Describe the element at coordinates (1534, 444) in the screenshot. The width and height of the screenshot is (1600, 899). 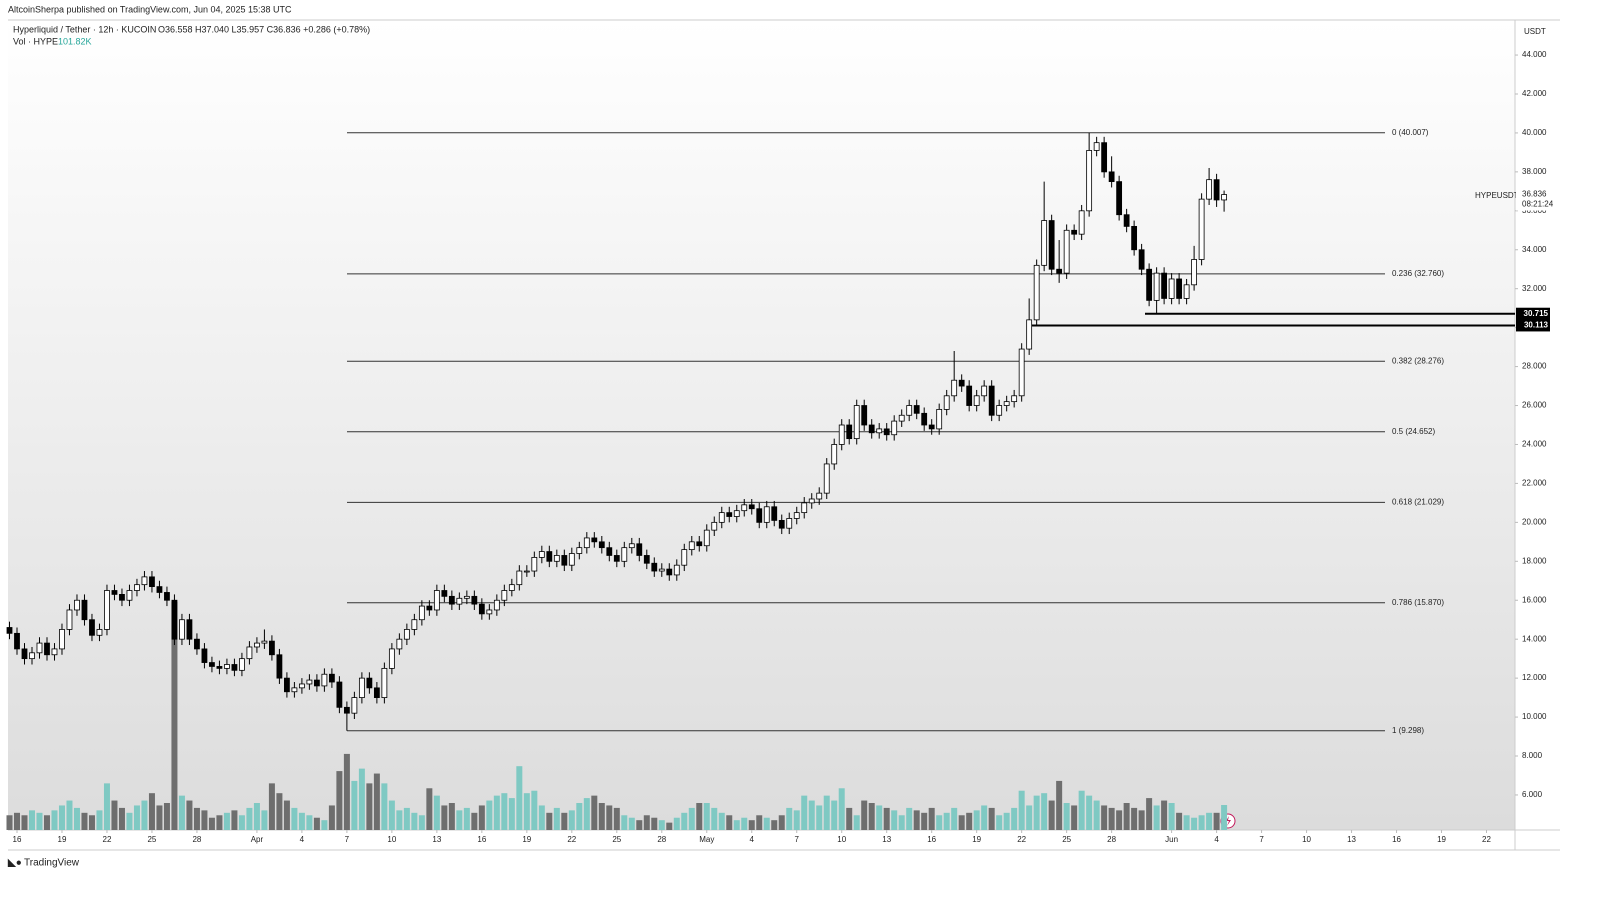
I see `y-tick-label: 24.000` at that location.